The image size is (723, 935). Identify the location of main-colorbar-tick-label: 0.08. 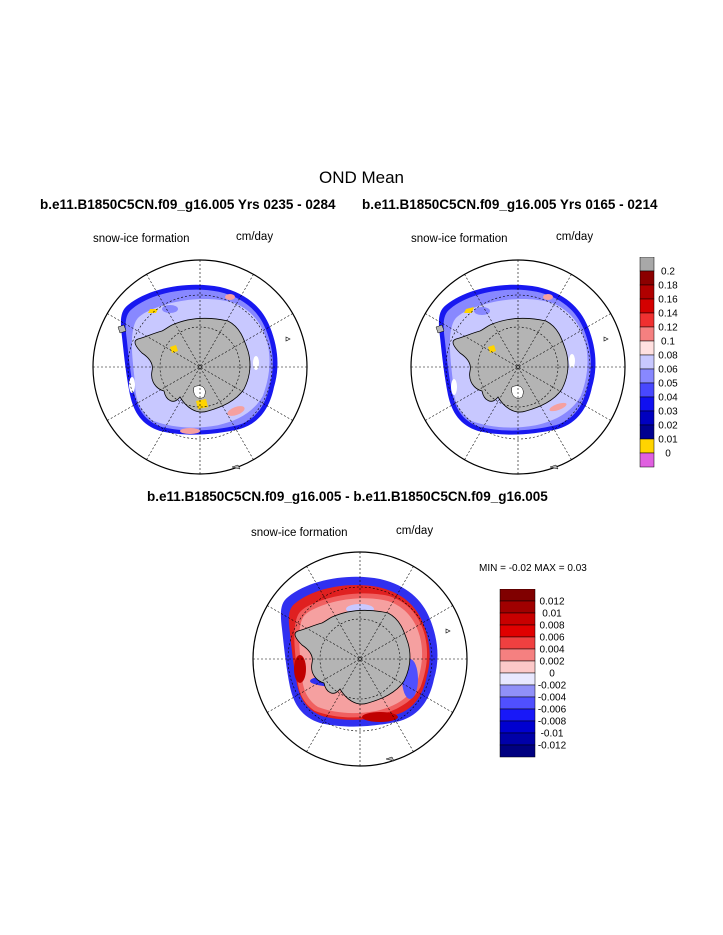
(668, 356).